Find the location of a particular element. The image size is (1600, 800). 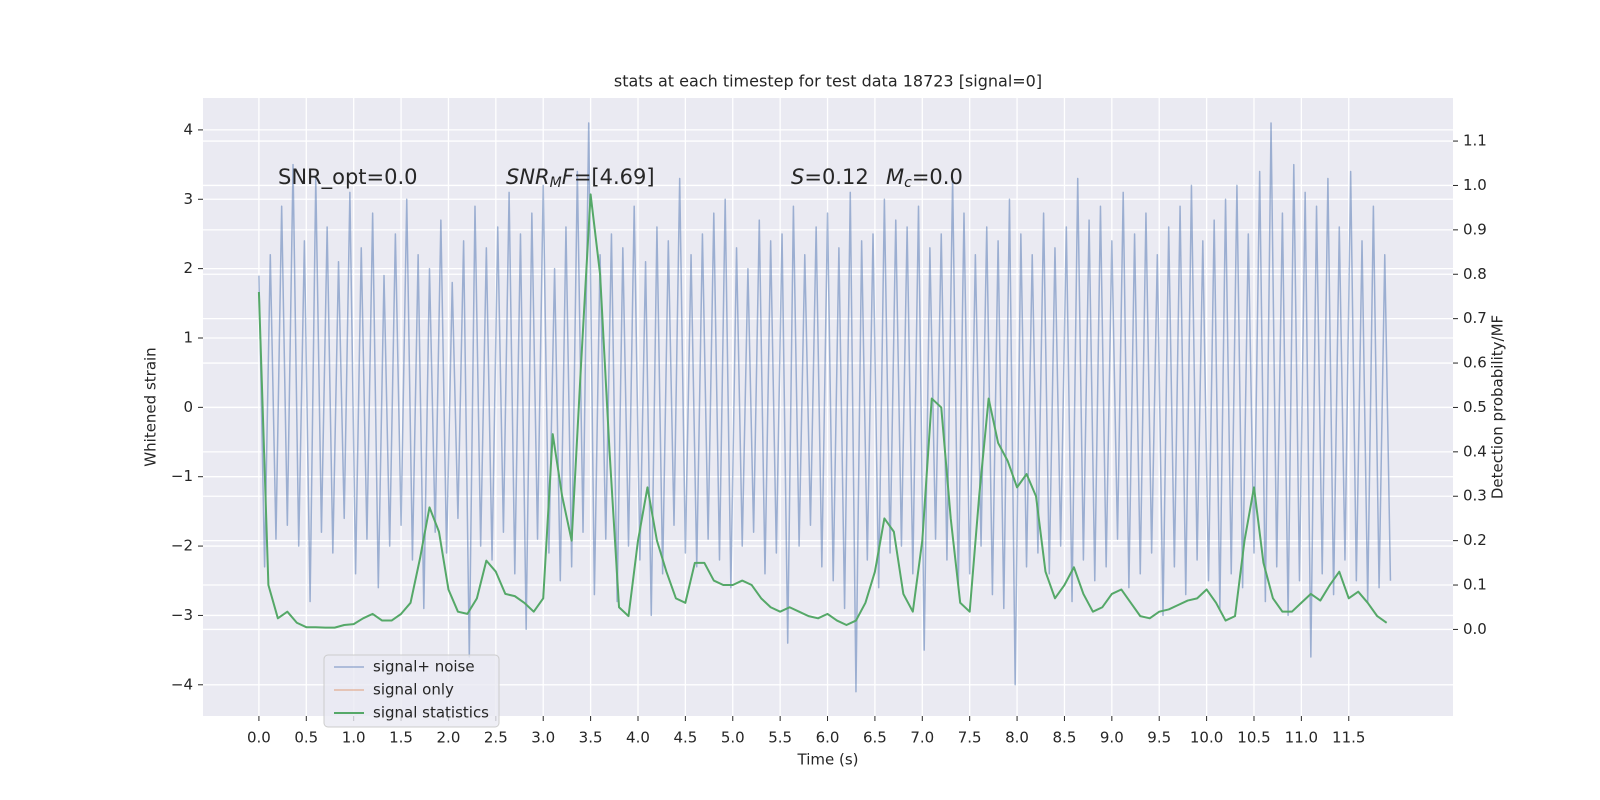

annotations: SNR_opt=0.0 SNRMF=[4.69] S=0.12 Mc=0.0 is located at coordinates (620, 178).